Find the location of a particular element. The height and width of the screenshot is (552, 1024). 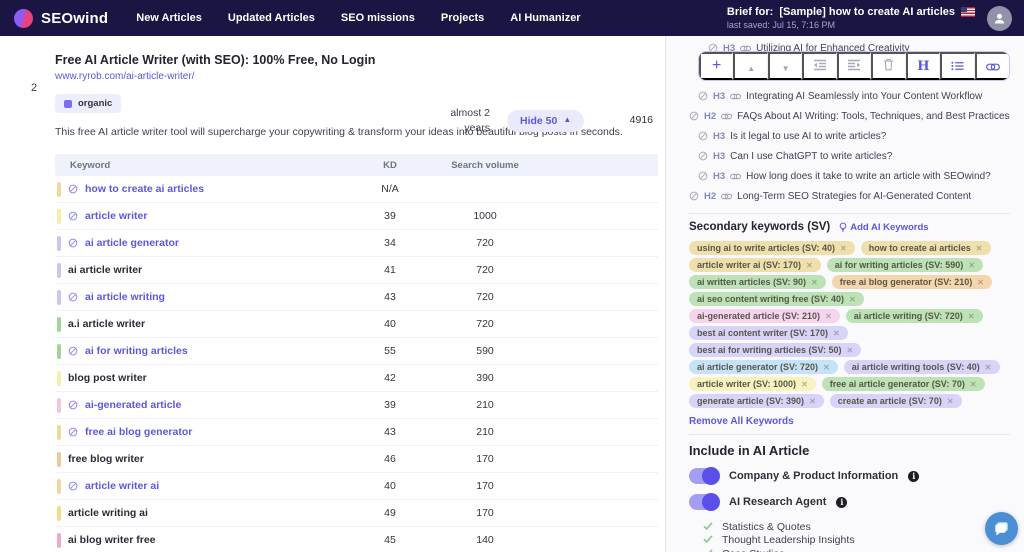

check-icon is located at coordinates (708, 540).